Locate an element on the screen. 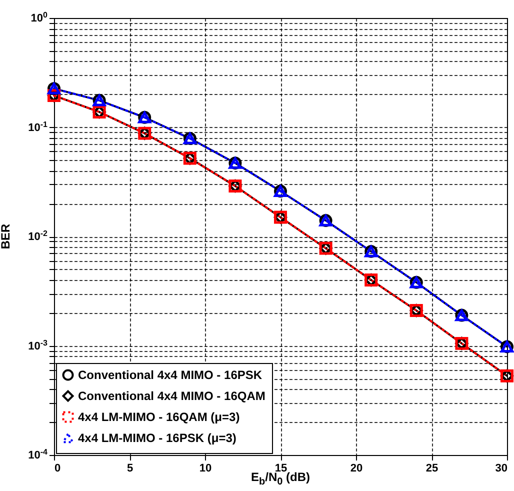  x-tick-label: 10 is located at coordinates (205, 468).